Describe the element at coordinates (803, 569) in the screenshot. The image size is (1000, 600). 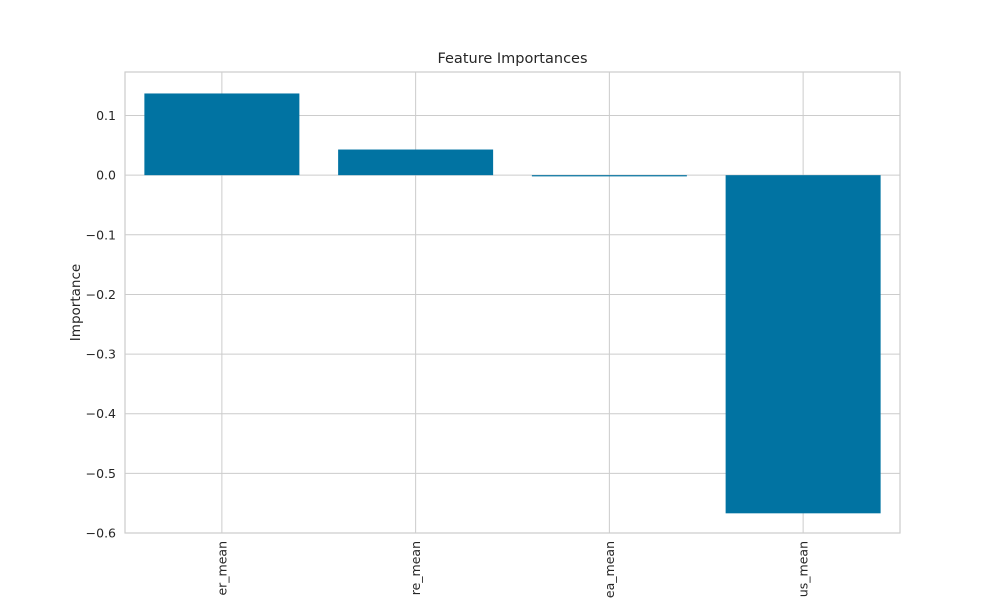
I see `x-tick-label: us_mean` at that location.